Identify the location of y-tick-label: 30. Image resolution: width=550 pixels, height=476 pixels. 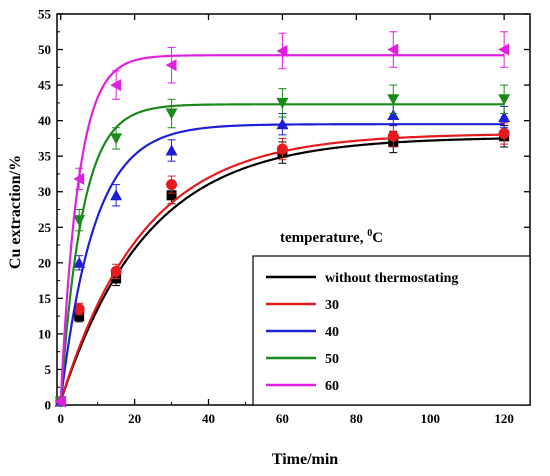
(44, 191).